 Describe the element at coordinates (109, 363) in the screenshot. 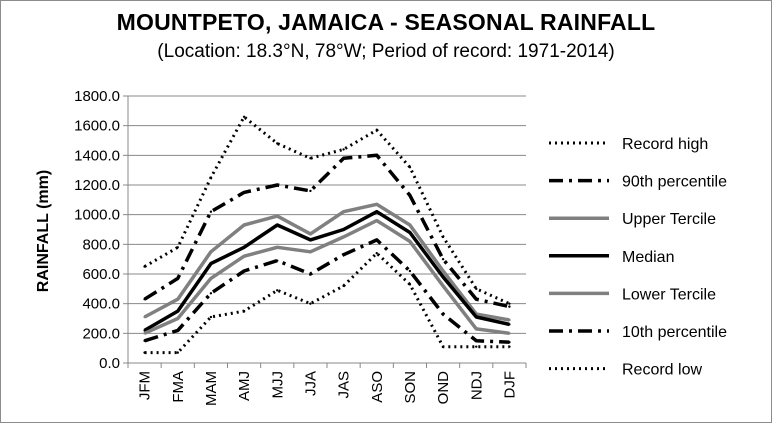

I see `y-tick-label: 0.0` at that location.